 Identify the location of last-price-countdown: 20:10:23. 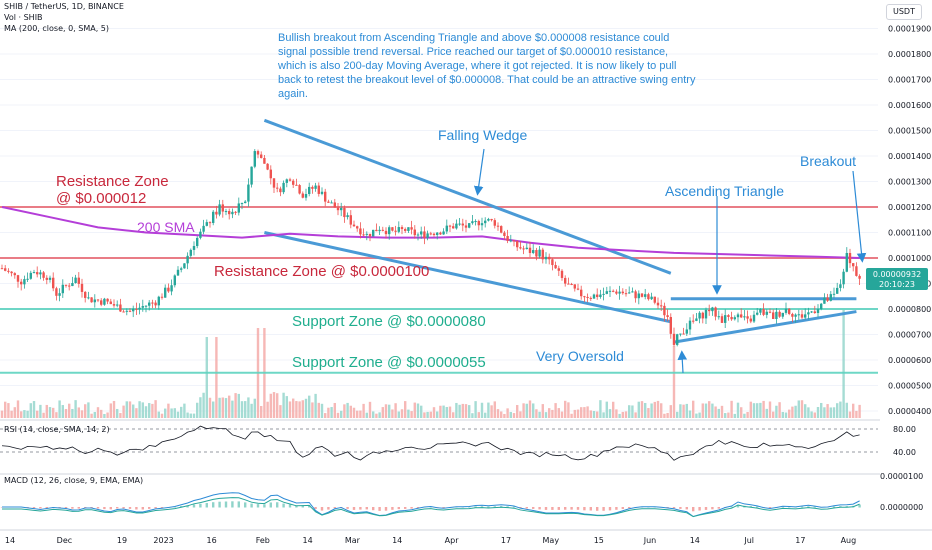
(897, 284).